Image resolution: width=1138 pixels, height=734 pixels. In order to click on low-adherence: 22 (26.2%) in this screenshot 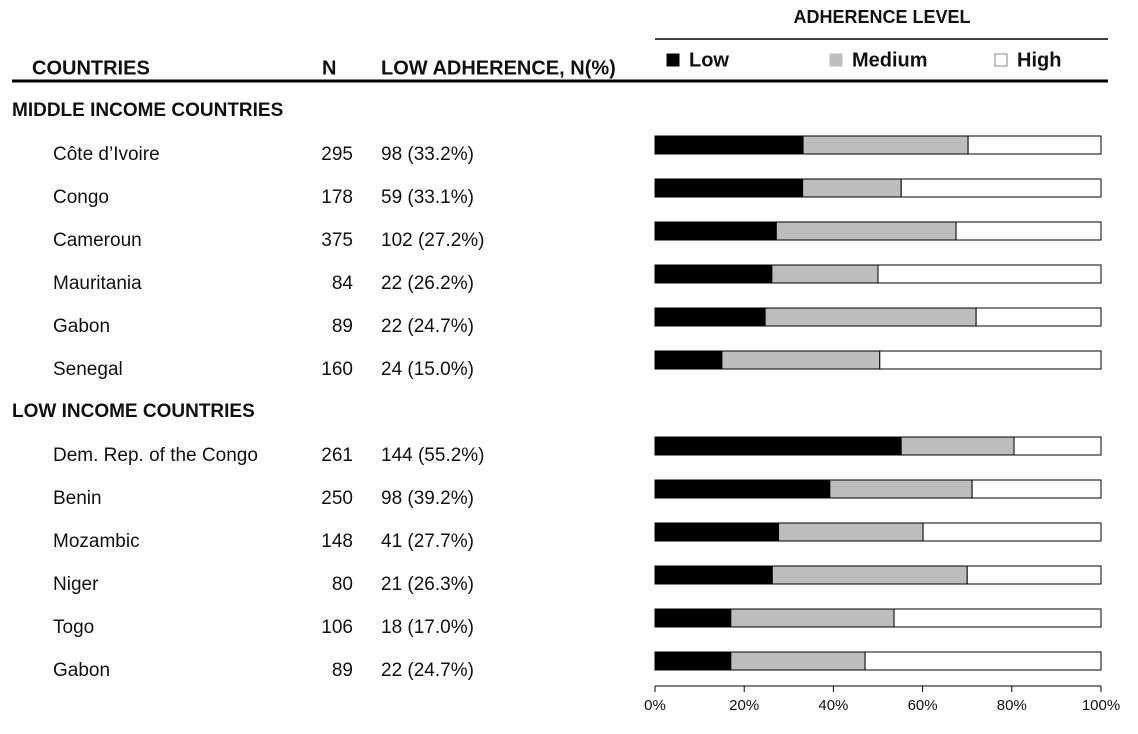, I will do `click(427, 283)`.